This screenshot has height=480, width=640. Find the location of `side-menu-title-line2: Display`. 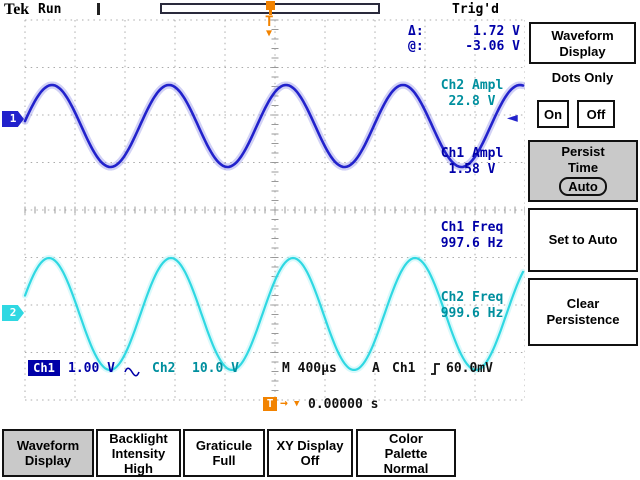

side-menu-title-line2: Display is located at coordinates (582, 51).